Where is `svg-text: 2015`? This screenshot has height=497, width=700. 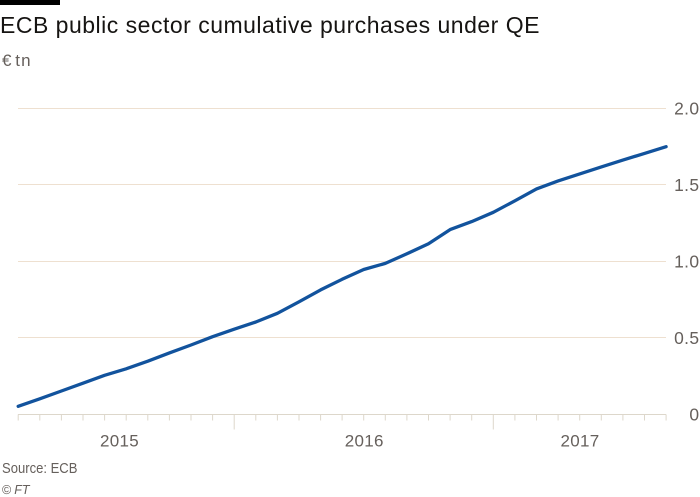 svg-text: 2015 is located at coordinates (119, 440).